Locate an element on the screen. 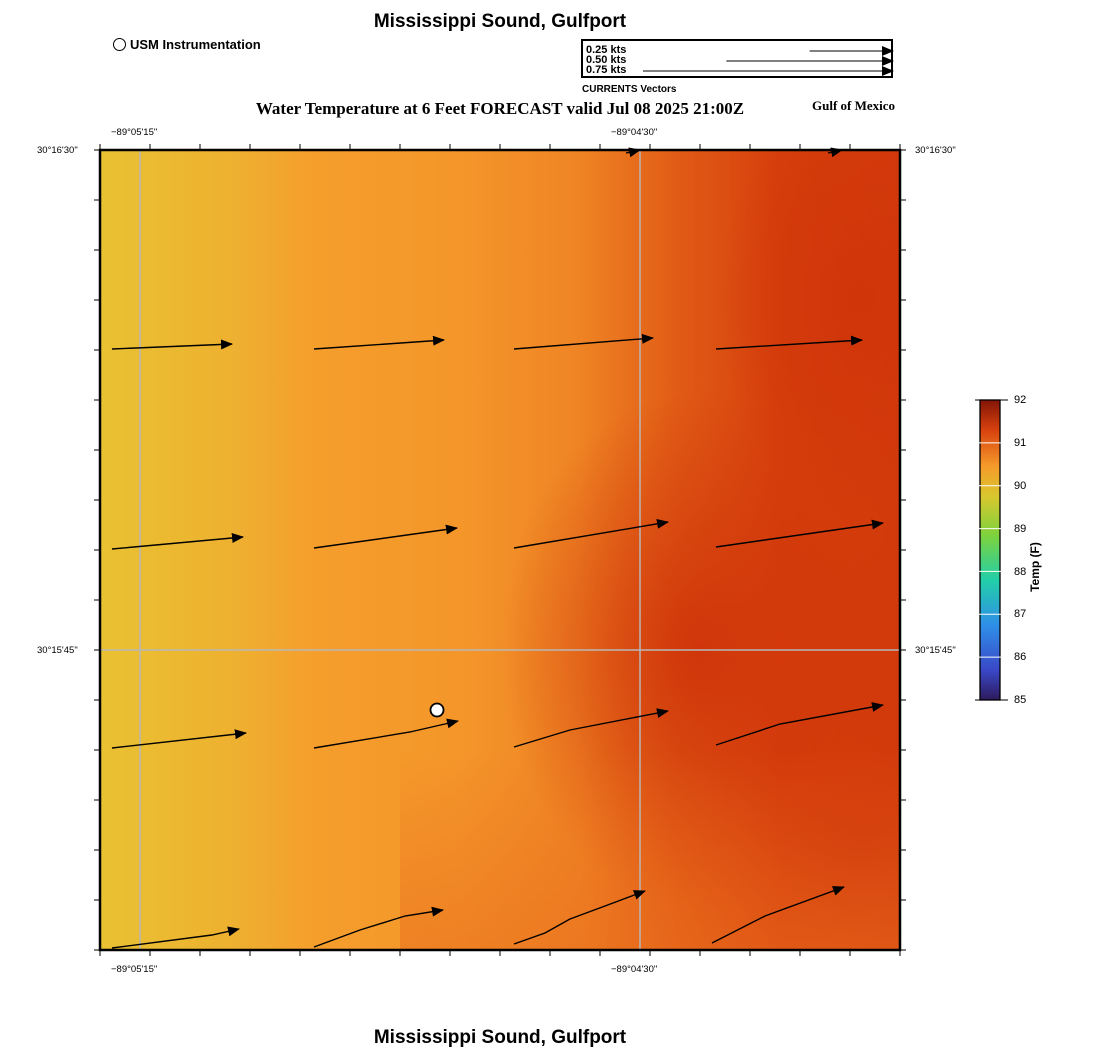  colorbar-tick-86: 86 is located at coordinates (1020, 657).